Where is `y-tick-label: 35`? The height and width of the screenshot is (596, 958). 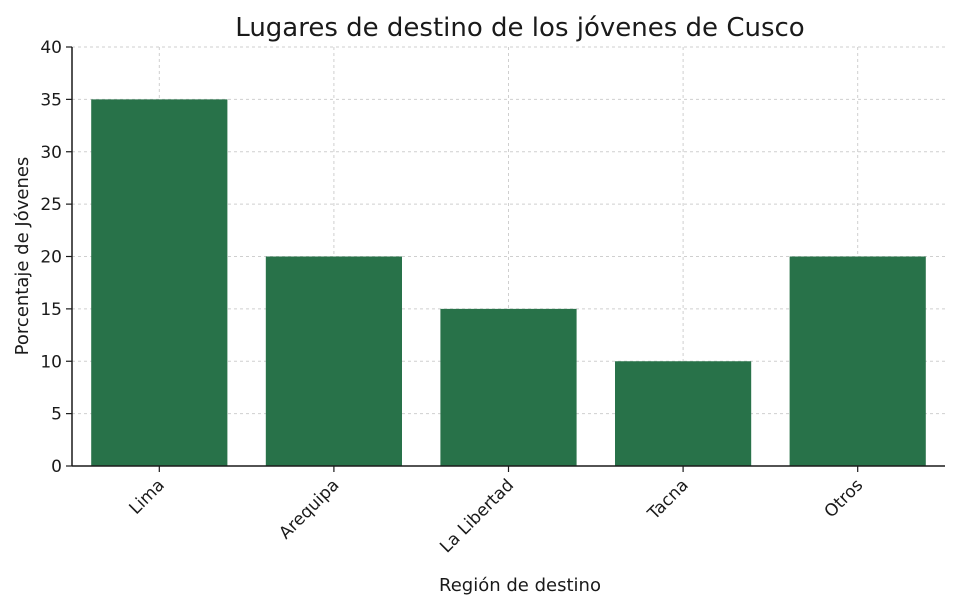
y-tick-label: 35 is located at coordinates (51, 100).